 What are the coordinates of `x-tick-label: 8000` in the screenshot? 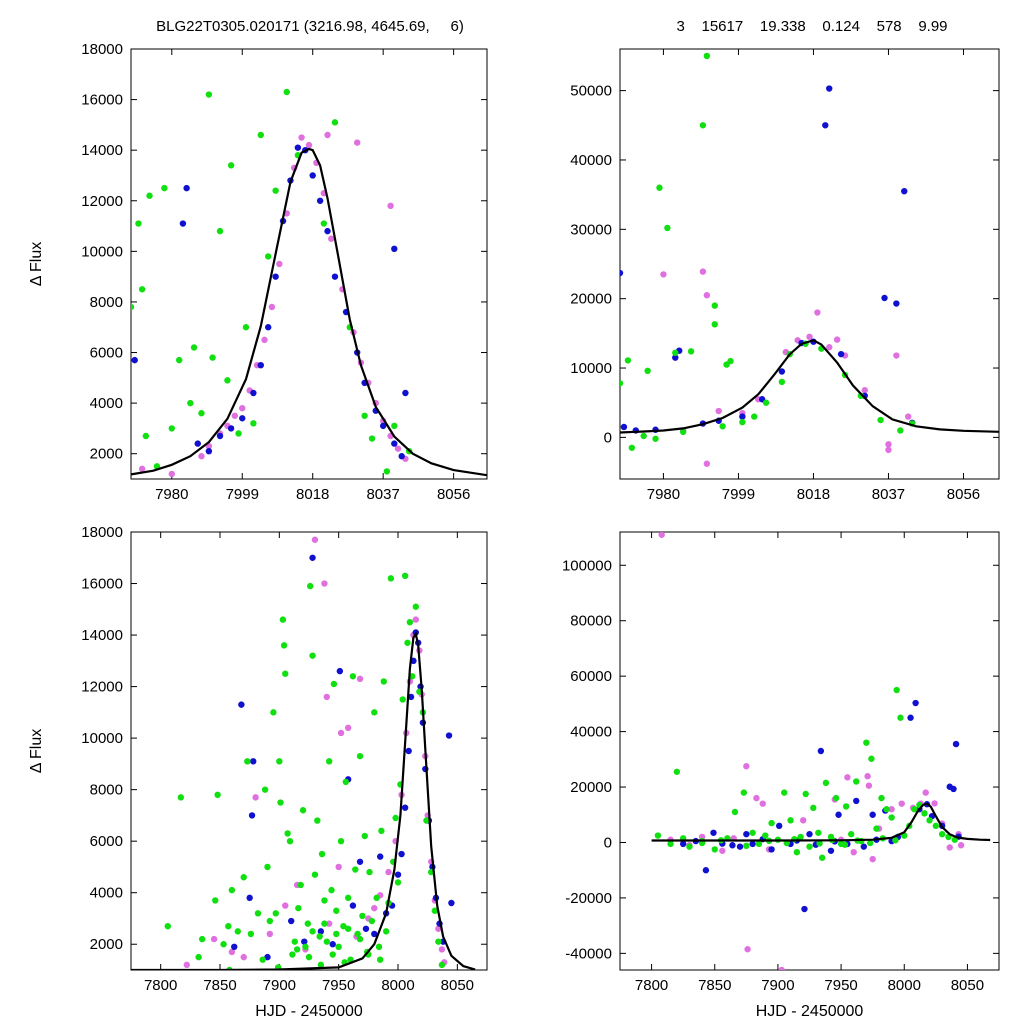 It's located at (904, 985).